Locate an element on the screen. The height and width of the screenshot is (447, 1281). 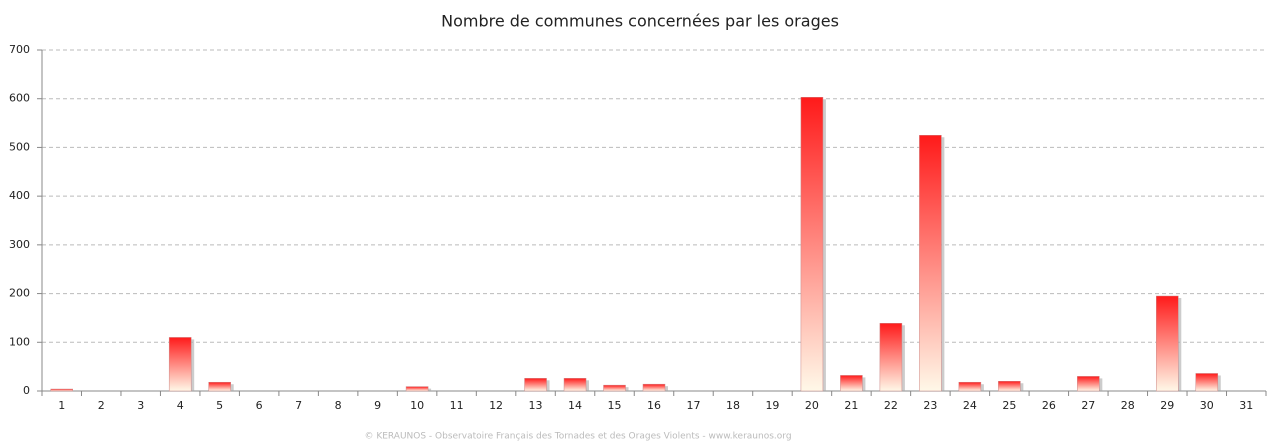
x-tick-label: 24 is located at coordinates (970, 405).